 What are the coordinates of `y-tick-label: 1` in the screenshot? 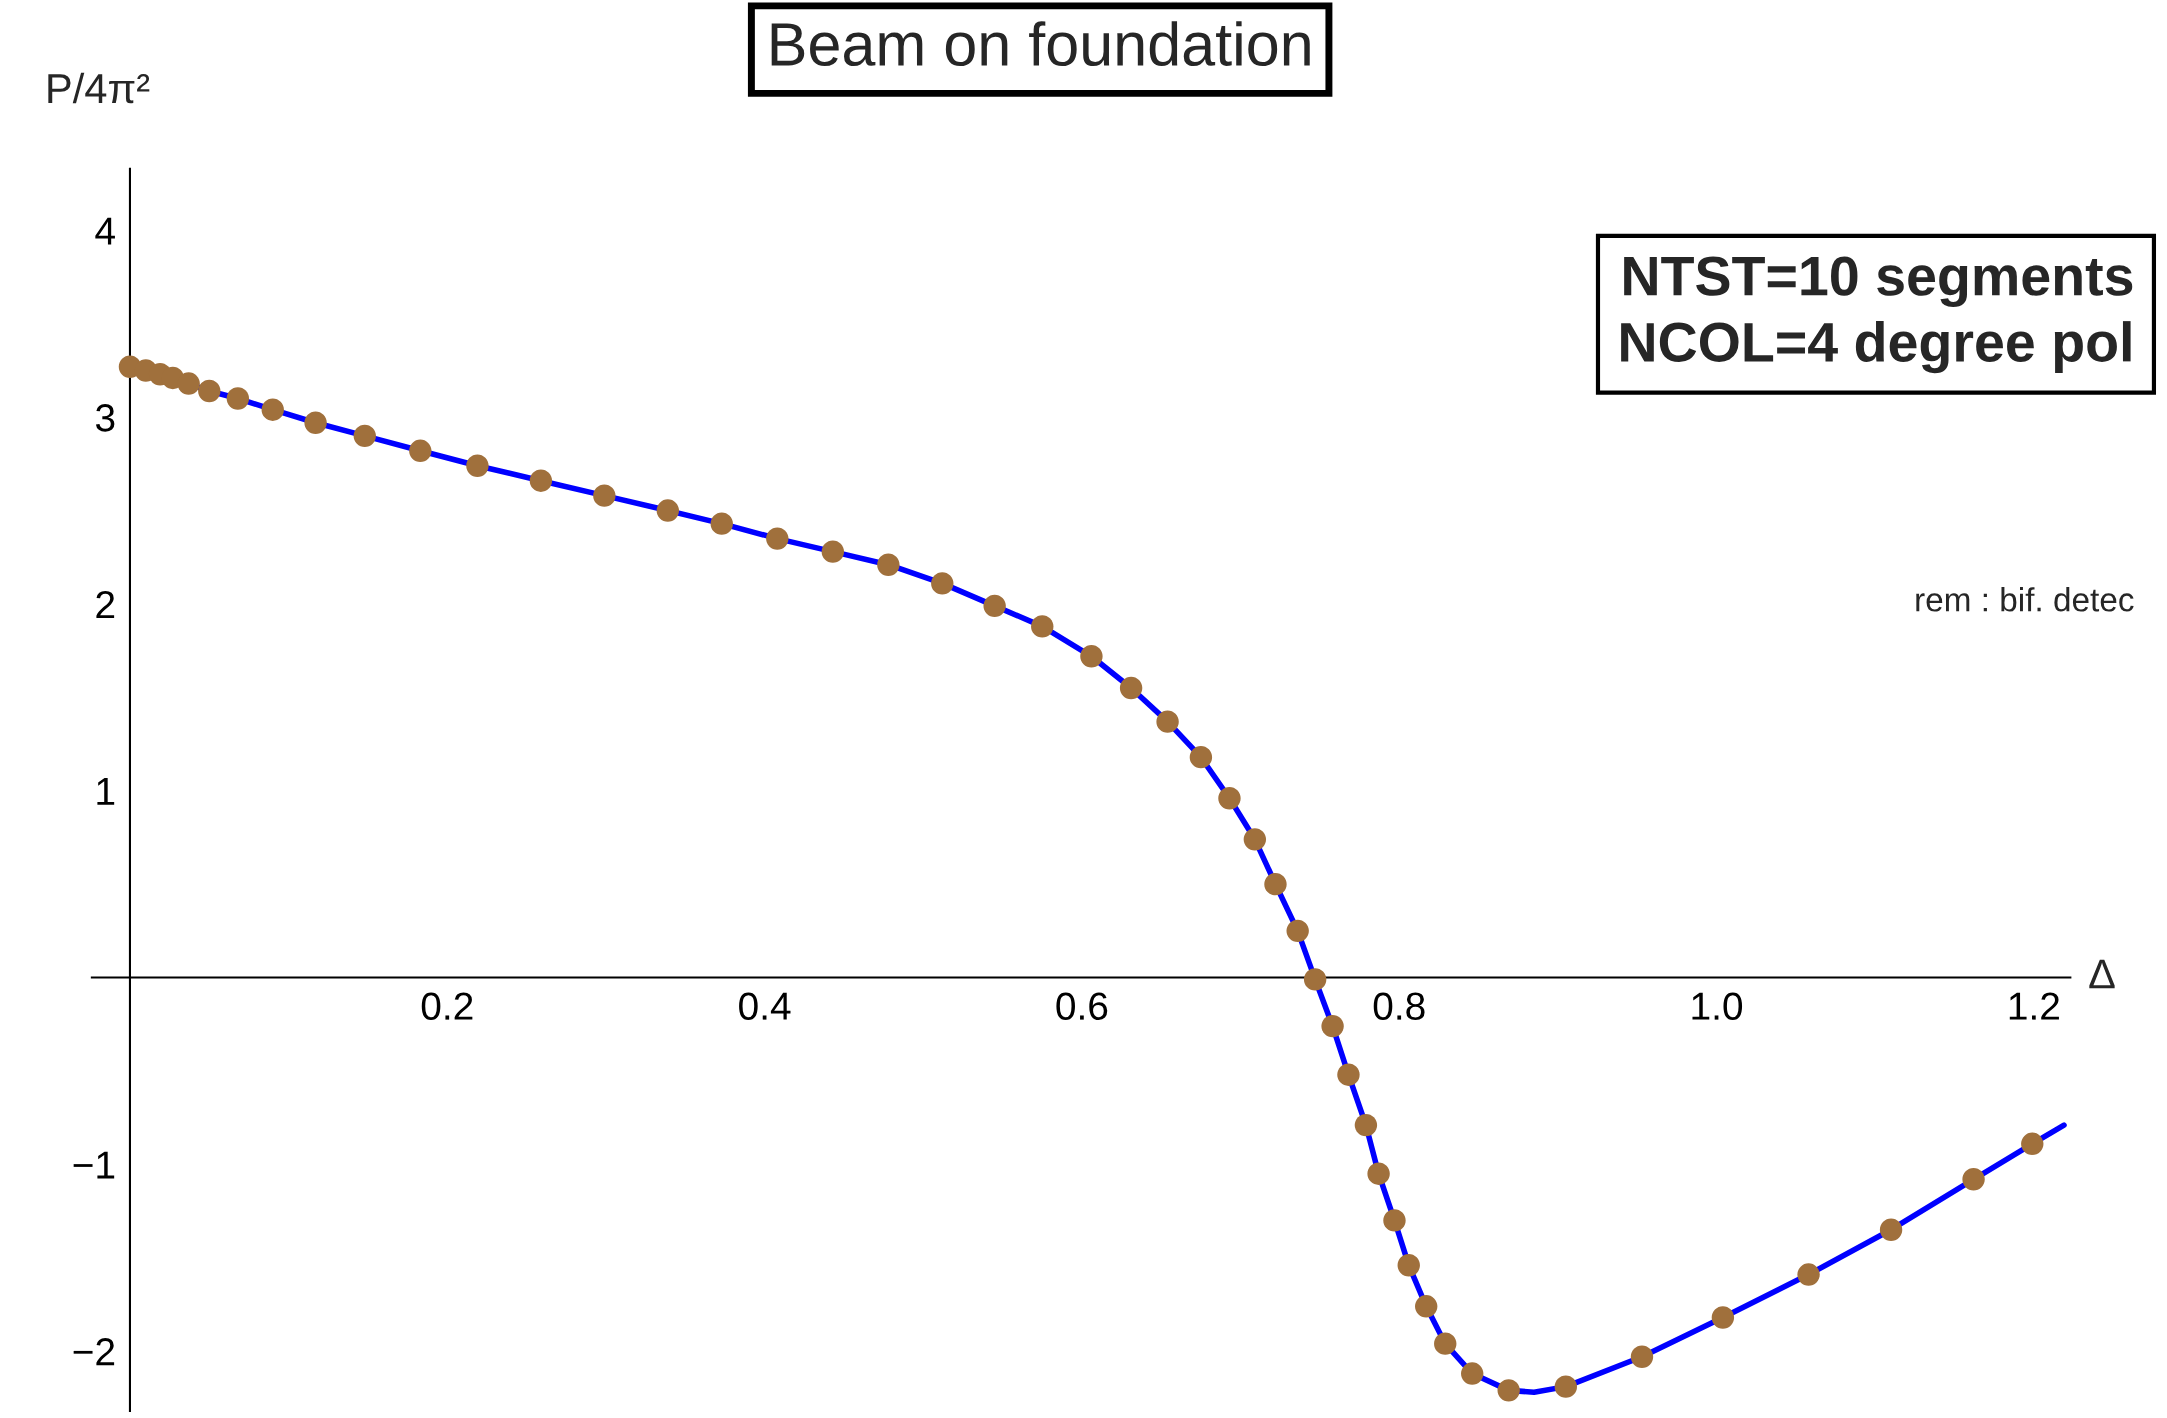 It's located at (106, 791).